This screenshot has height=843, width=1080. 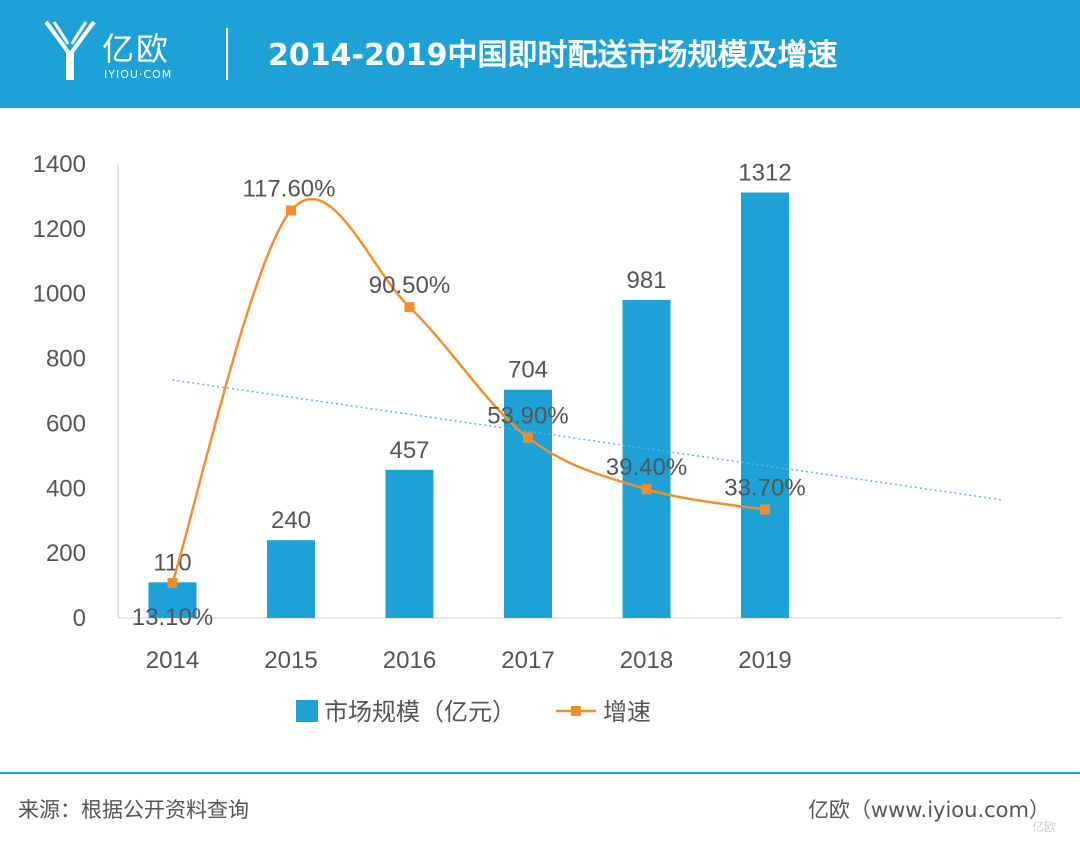 I want to click on x-tick-label: 2016, so click(x=409, y=660).